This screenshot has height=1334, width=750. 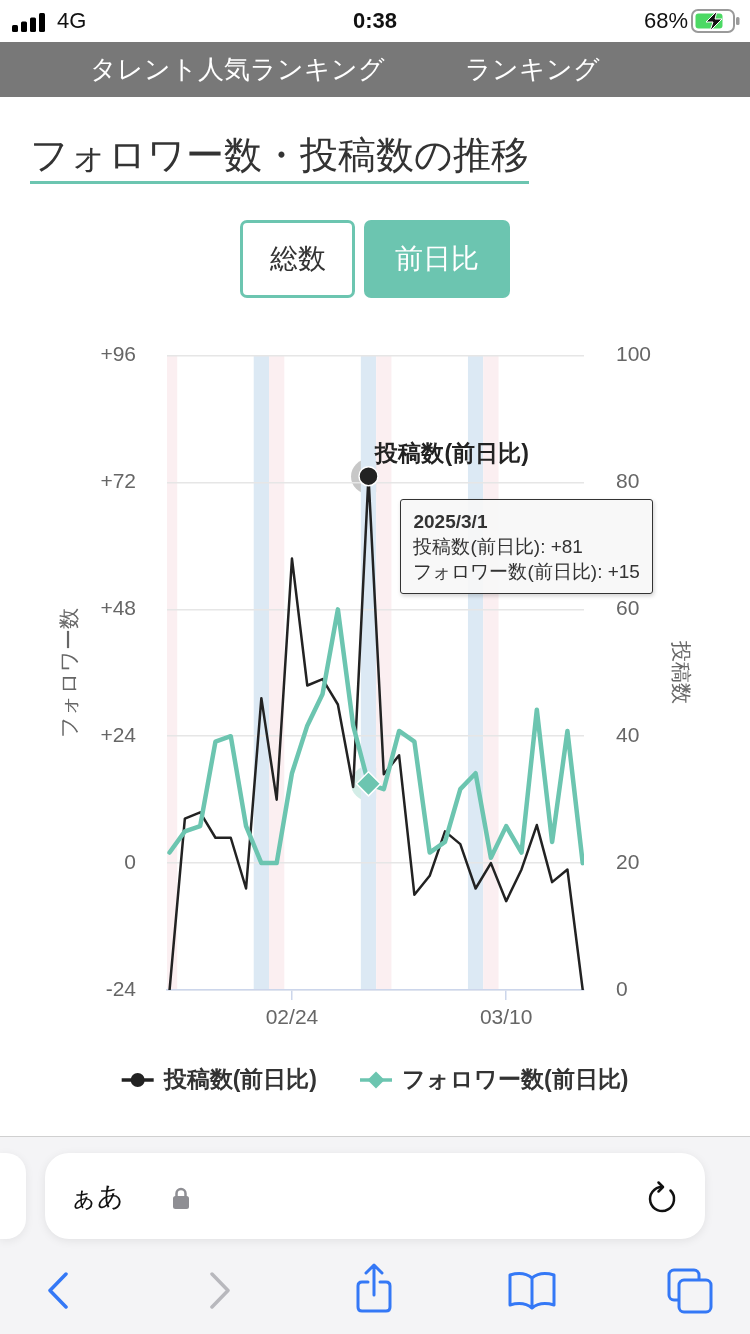 I want to click on tooltip-box: 2025/3/1 投稿数(前日比): +81 フォロワー数(前日比): +15, so click(x=526, y=546).